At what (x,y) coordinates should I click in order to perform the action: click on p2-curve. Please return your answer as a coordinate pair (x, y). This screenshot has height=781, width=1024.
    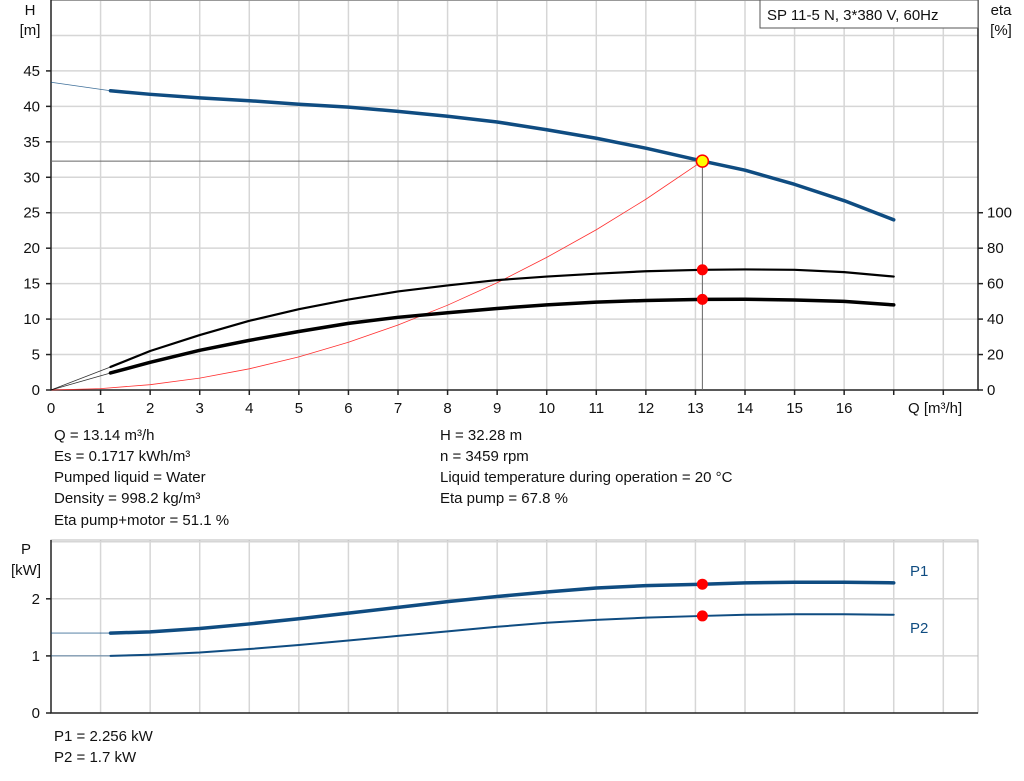
    Looking at the image, I should click on (502, 635).